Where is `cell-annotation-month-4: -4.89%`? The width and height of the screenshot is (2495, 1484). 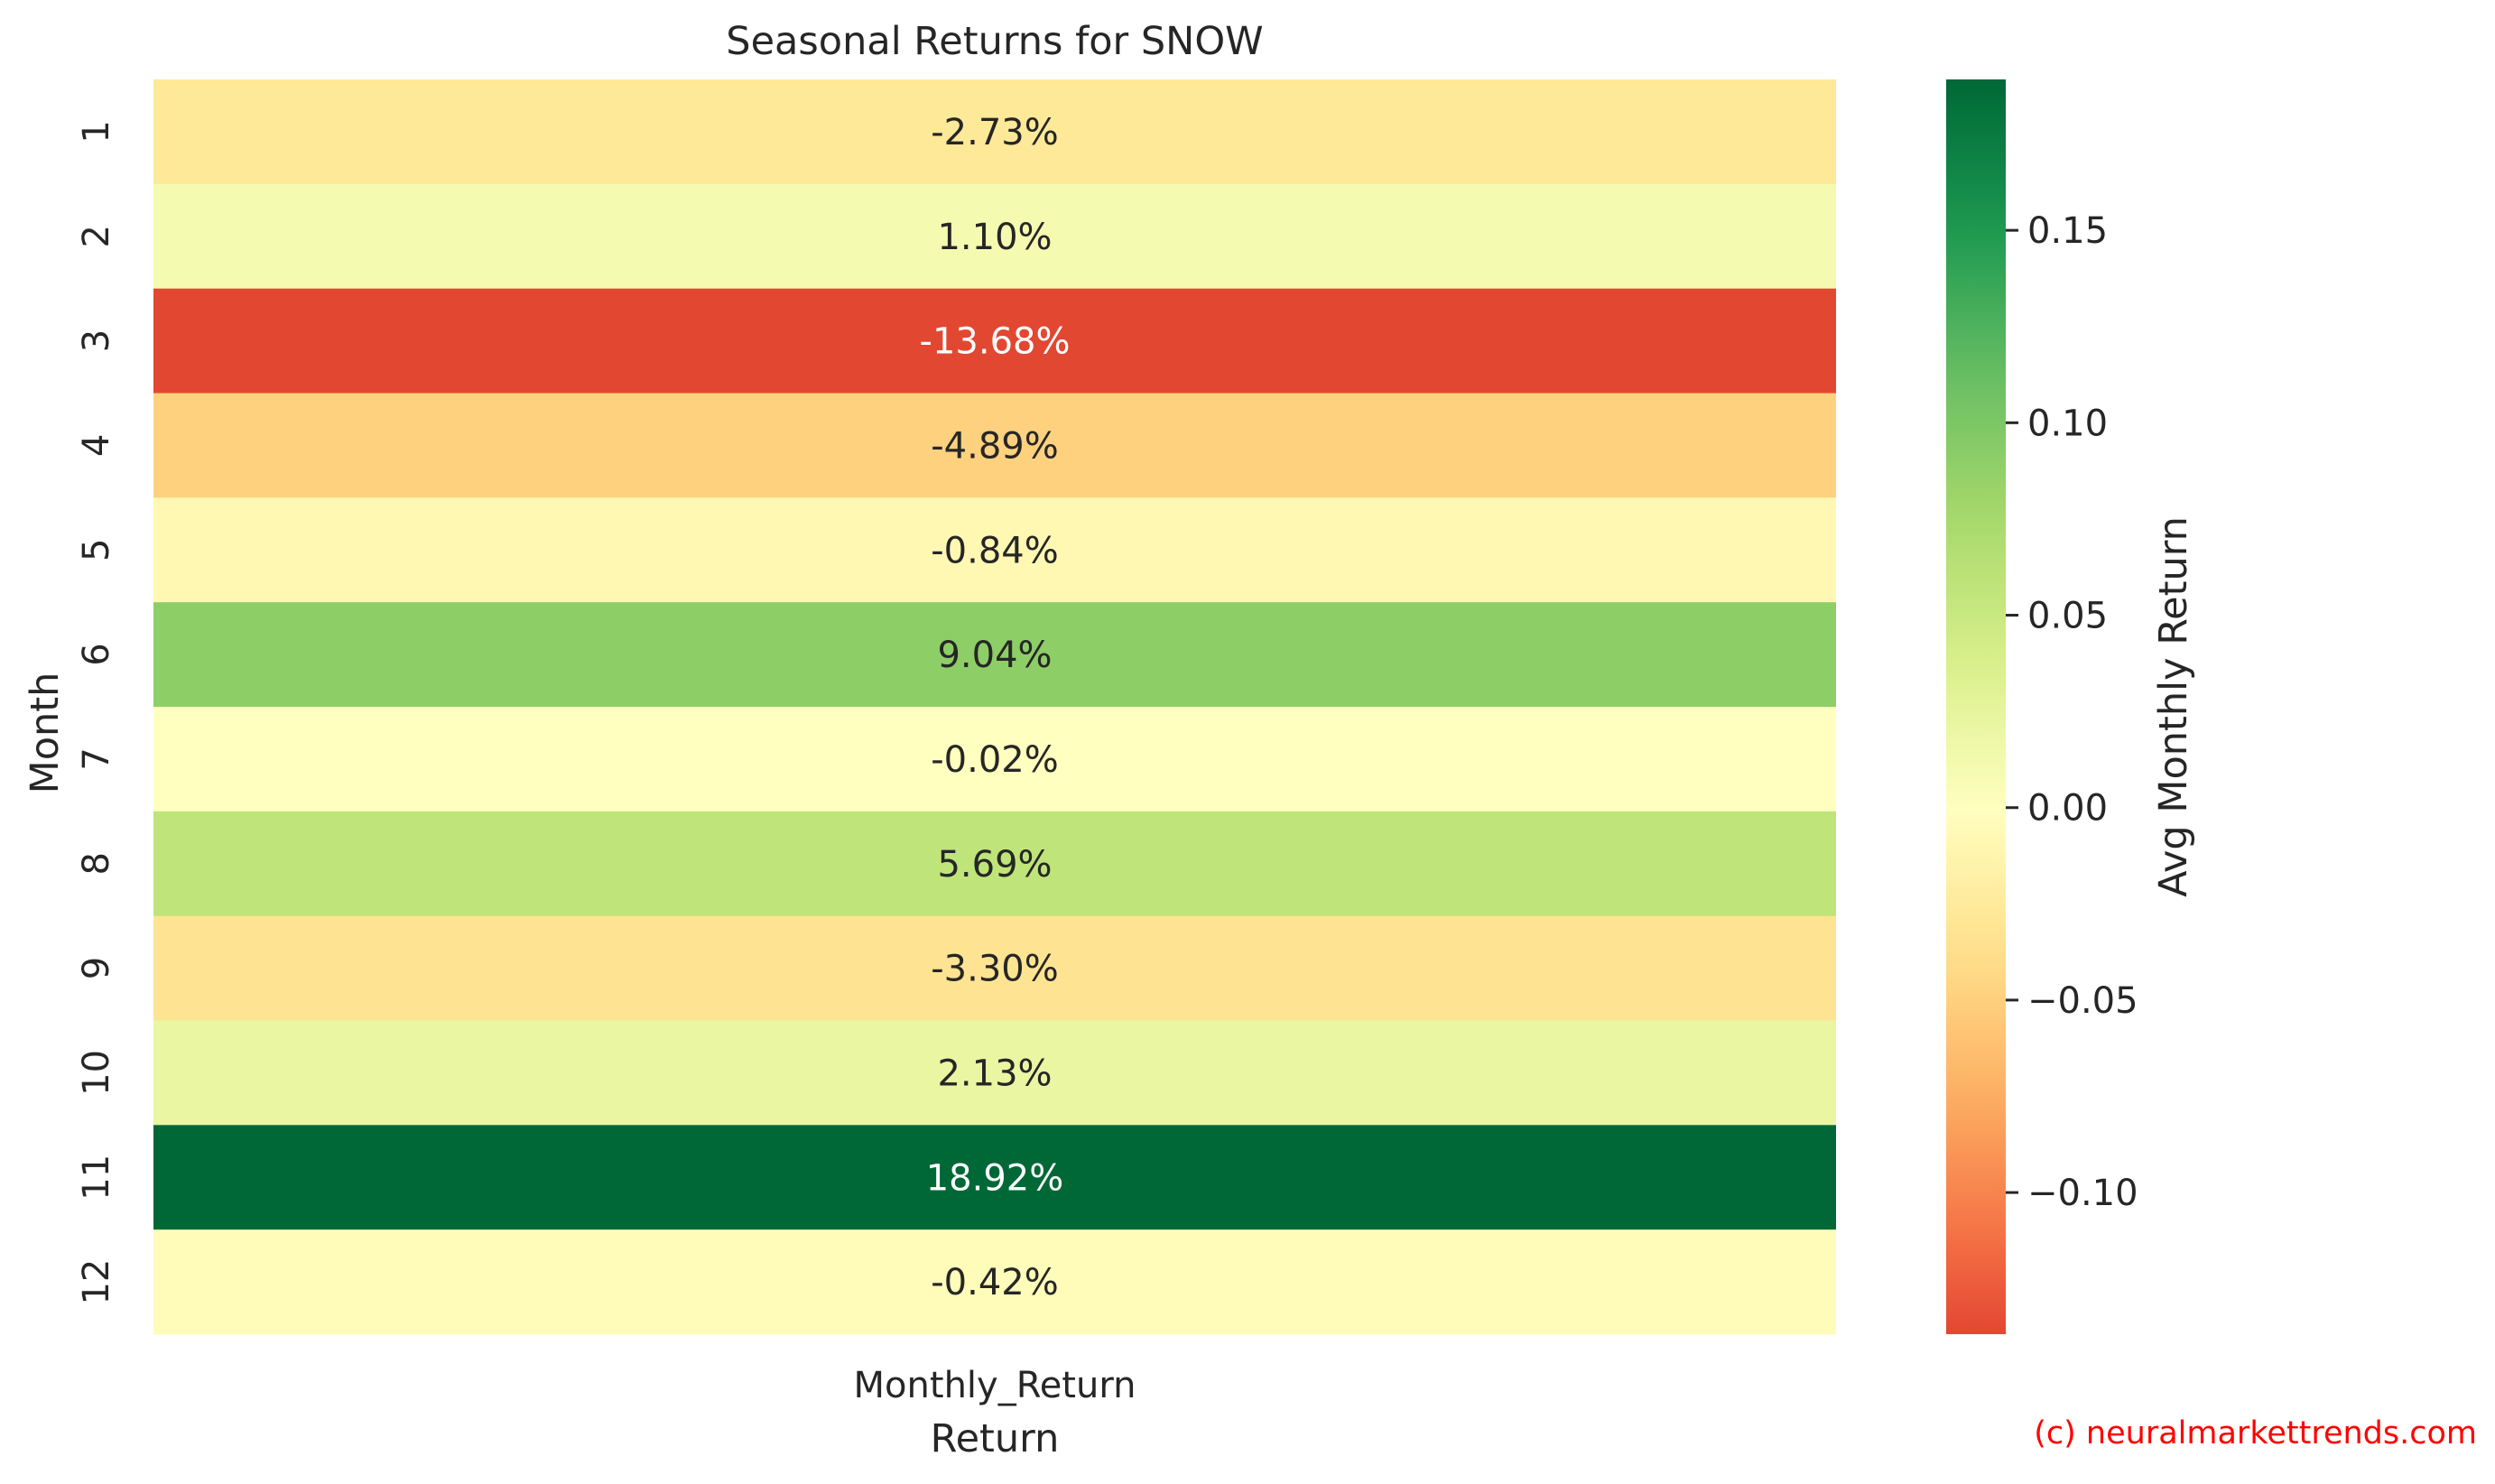 cell-annotation-month-4: -4.89% is located at coordinates (995, 446).